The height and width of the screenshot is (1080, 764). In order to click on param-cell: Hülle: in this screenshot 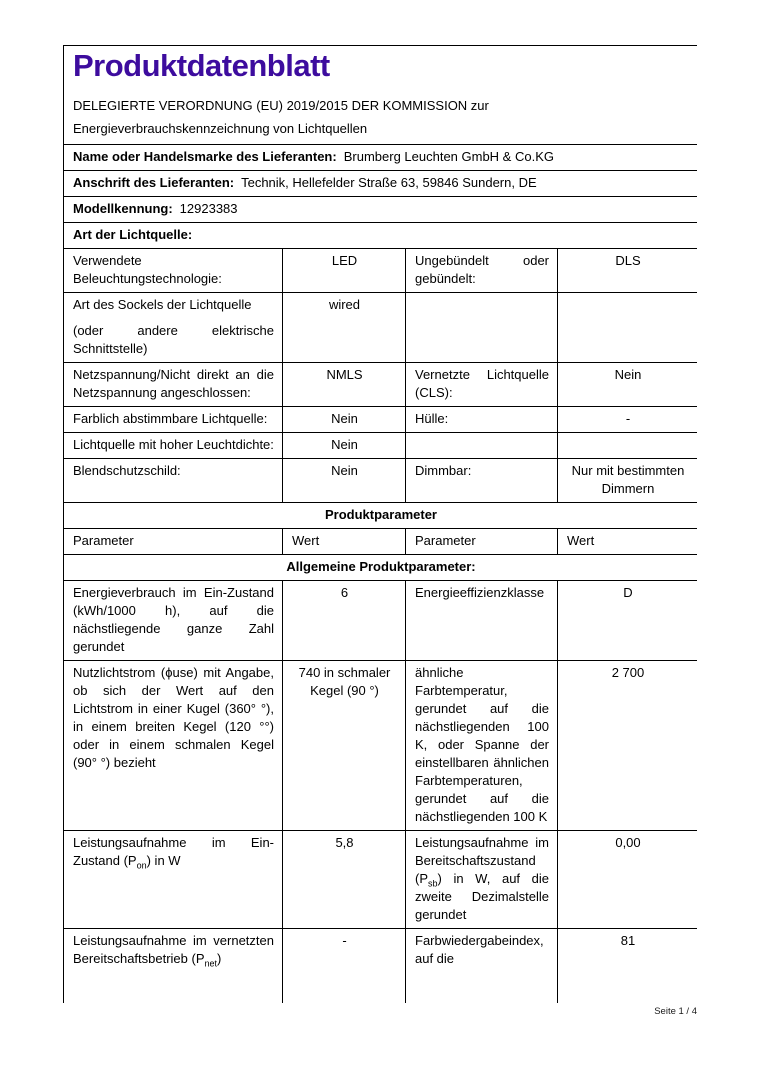, I will do `click(481, 419)`.